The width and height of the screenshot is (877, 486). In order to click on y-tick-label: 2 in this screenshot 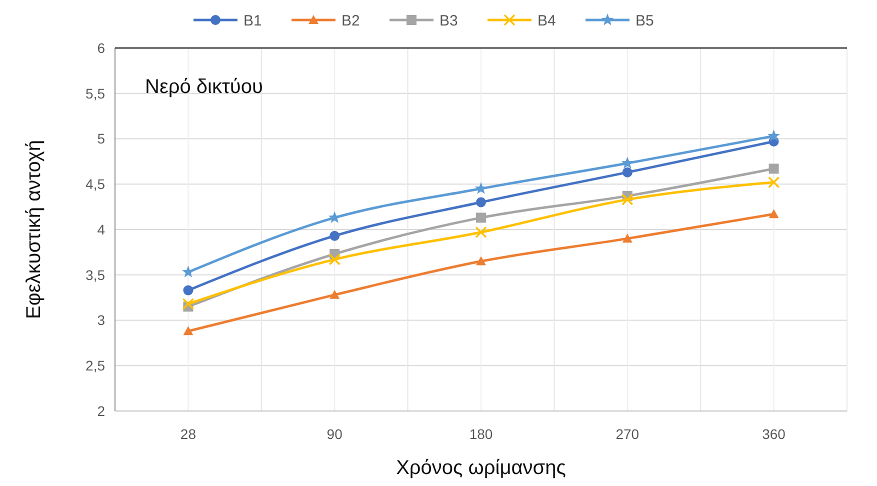, I will do `click(101, 410)`.